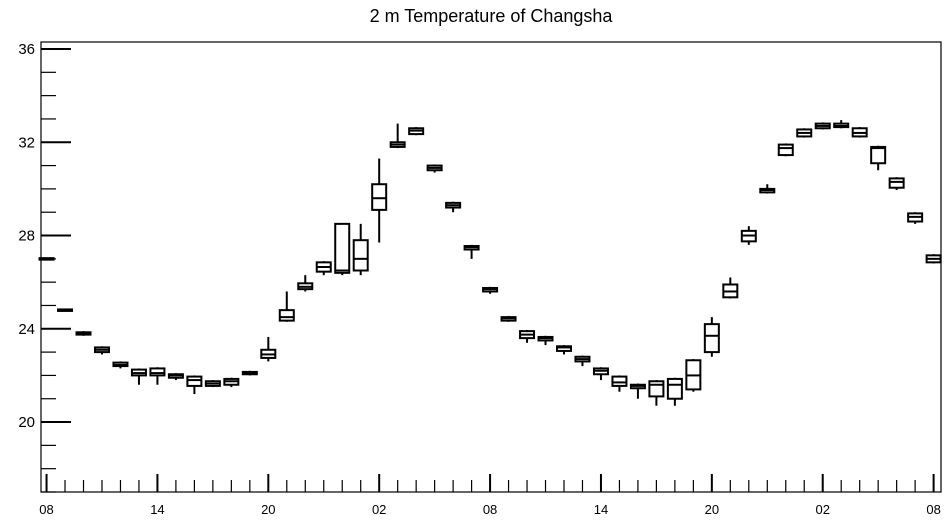  What do you see at coordinates (26, 49) in the screenshot?
I see `y-tick-label: 36` at bounding box center [26, 49].